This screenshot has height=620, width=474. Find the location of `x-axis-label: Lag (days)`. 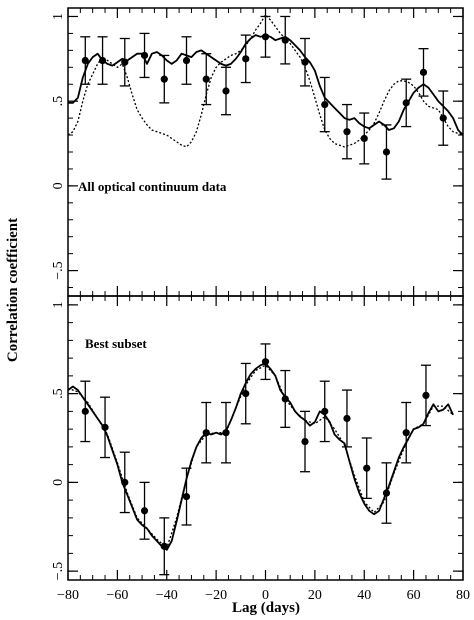

x-axis-label: Lag (days) is located at coordinates (266, 608).